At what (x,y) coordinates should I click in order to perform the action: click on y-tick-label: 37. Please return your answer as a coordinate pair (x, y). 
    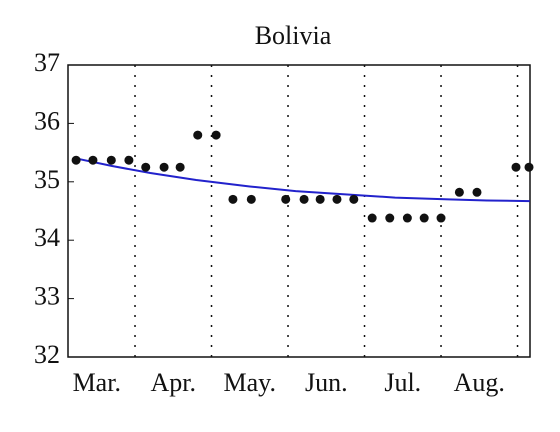
    Looking at the image, I should click on (47, 62).